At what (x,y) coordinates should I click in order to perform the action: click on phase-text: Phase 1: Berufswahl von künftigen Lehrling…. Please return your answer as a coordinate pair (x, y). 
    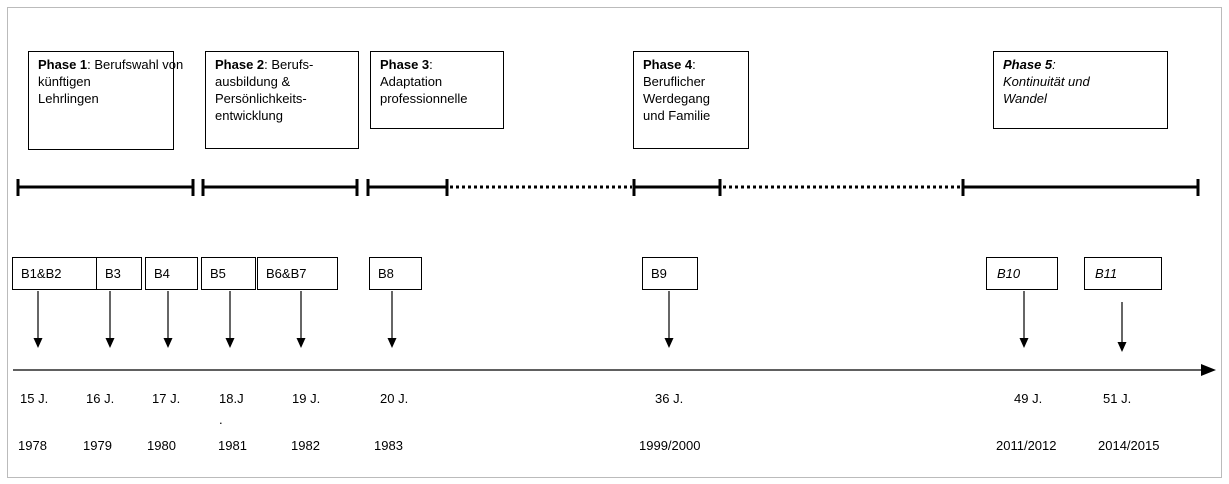
    Looking at the image, I should click on (110, 81).